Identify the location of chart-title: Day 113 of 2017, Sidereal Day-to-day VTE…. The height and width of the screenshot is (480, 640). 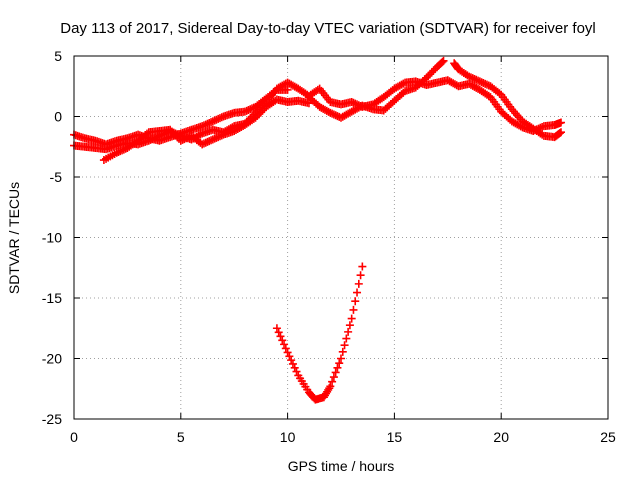
(328, 28).